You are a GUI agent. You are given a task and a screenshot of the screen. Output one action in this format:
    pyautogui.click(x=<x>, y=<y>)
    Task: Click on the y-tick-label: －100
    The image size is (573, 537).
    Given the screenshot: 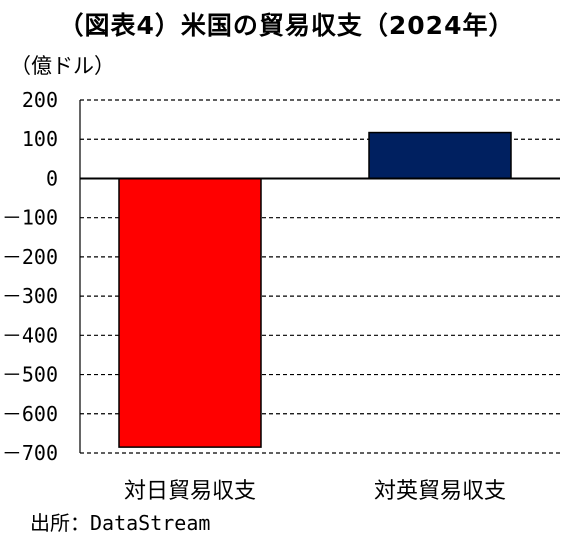 What is the action you would take?
    pyautogui.click(x=30, y=218)
    